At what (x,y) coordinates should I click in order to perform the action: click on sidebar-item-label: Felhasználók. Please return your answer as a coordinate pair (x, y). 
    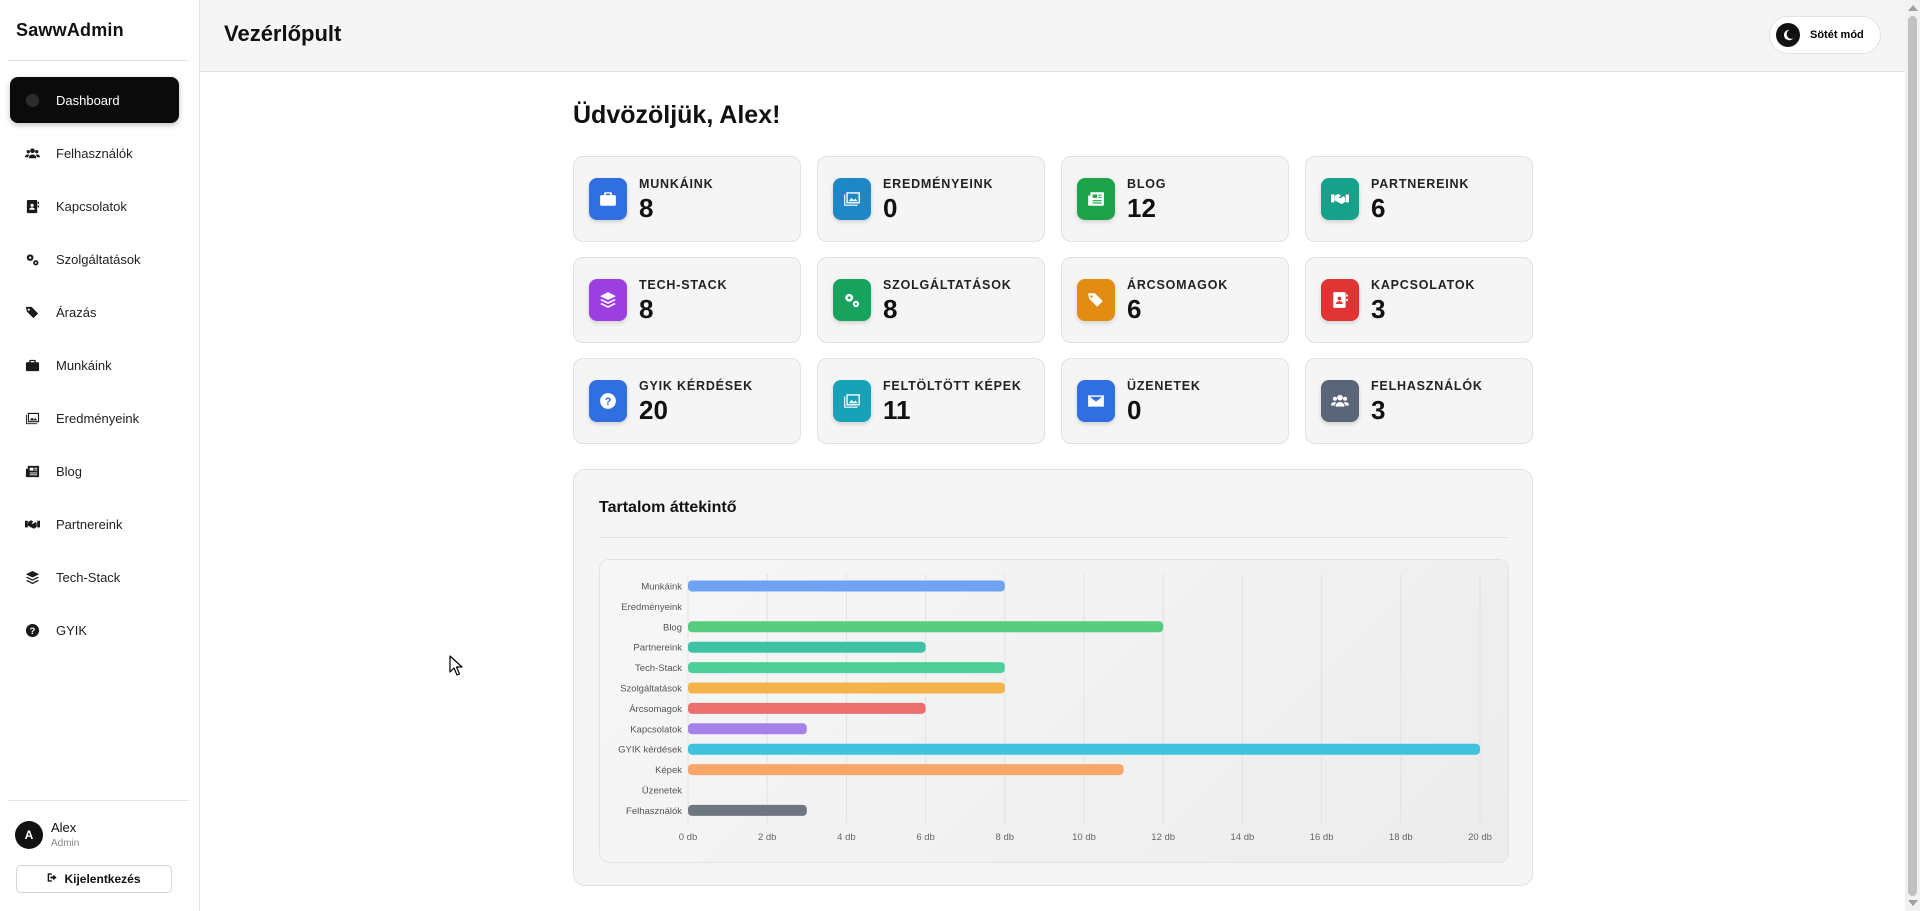
    Looking at the image, I should click on (94, 153).